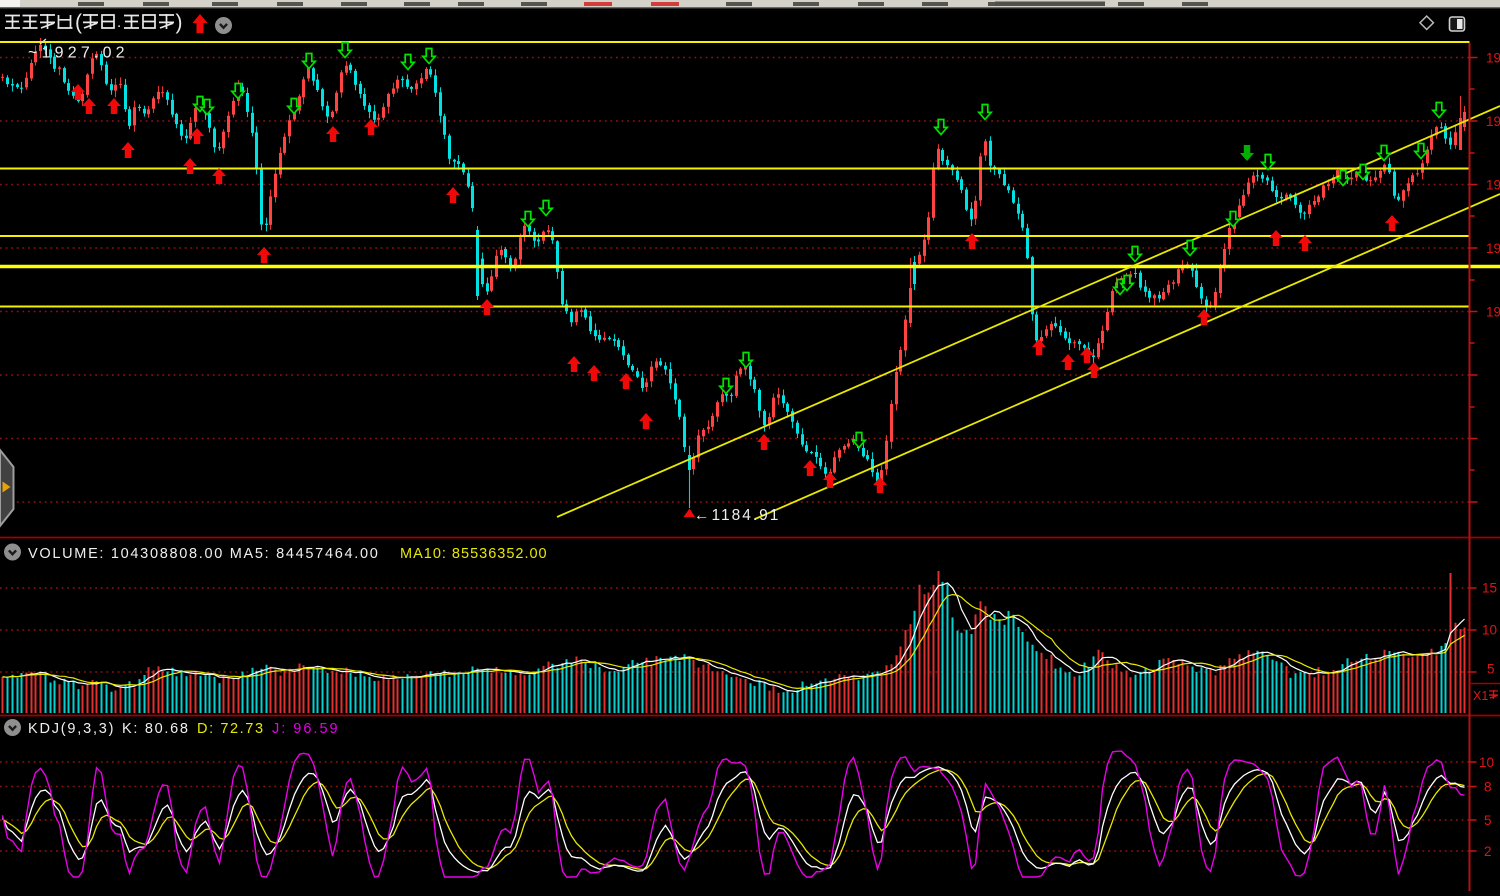  I want to click on svg-text:VOLUME: 104308808.00 MA5: 844: VOLUME: 104308808.00 MA5: 84457464.00, so click(204, 554).